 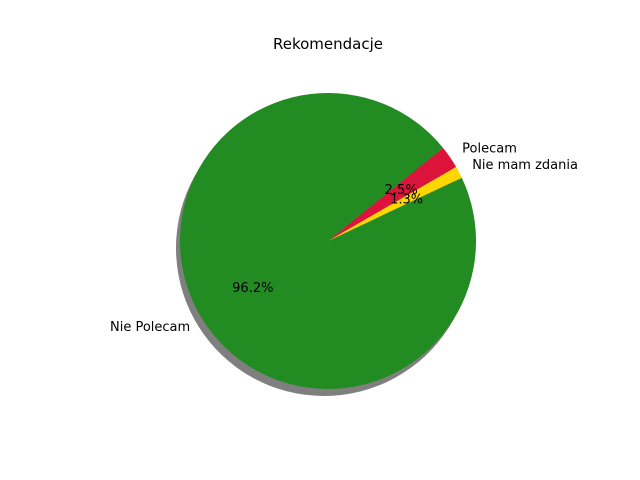 What do you see at coordinates (252, 288) in the screenshot?
I see `slice-percent-nie-polecam: 96.2%` at bounding box center [252, 288].